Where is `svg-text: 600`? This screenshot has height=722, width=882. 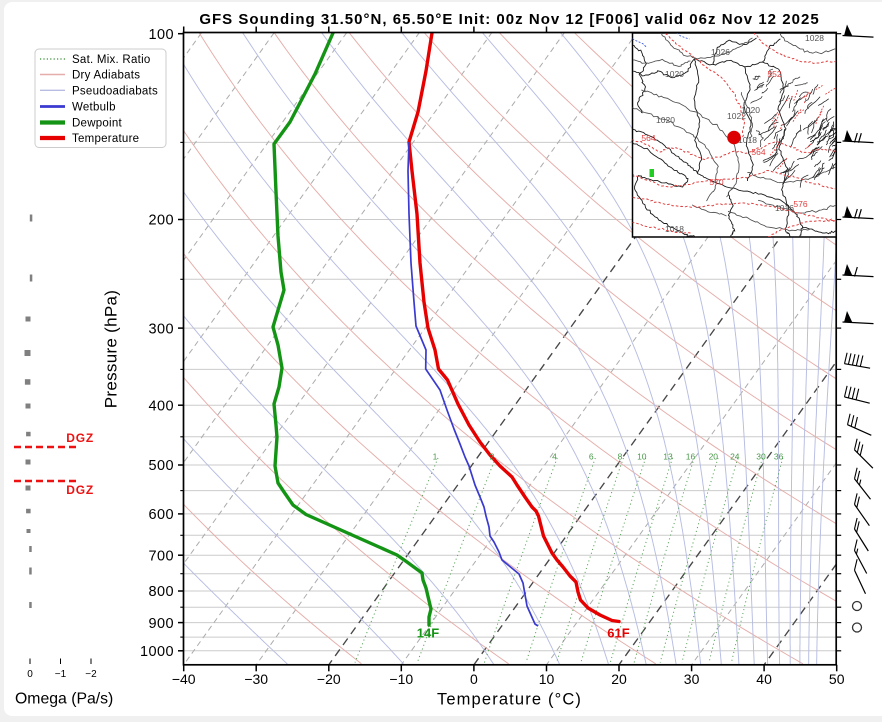
svg-text: 600 is located at coordinates (161, 515).